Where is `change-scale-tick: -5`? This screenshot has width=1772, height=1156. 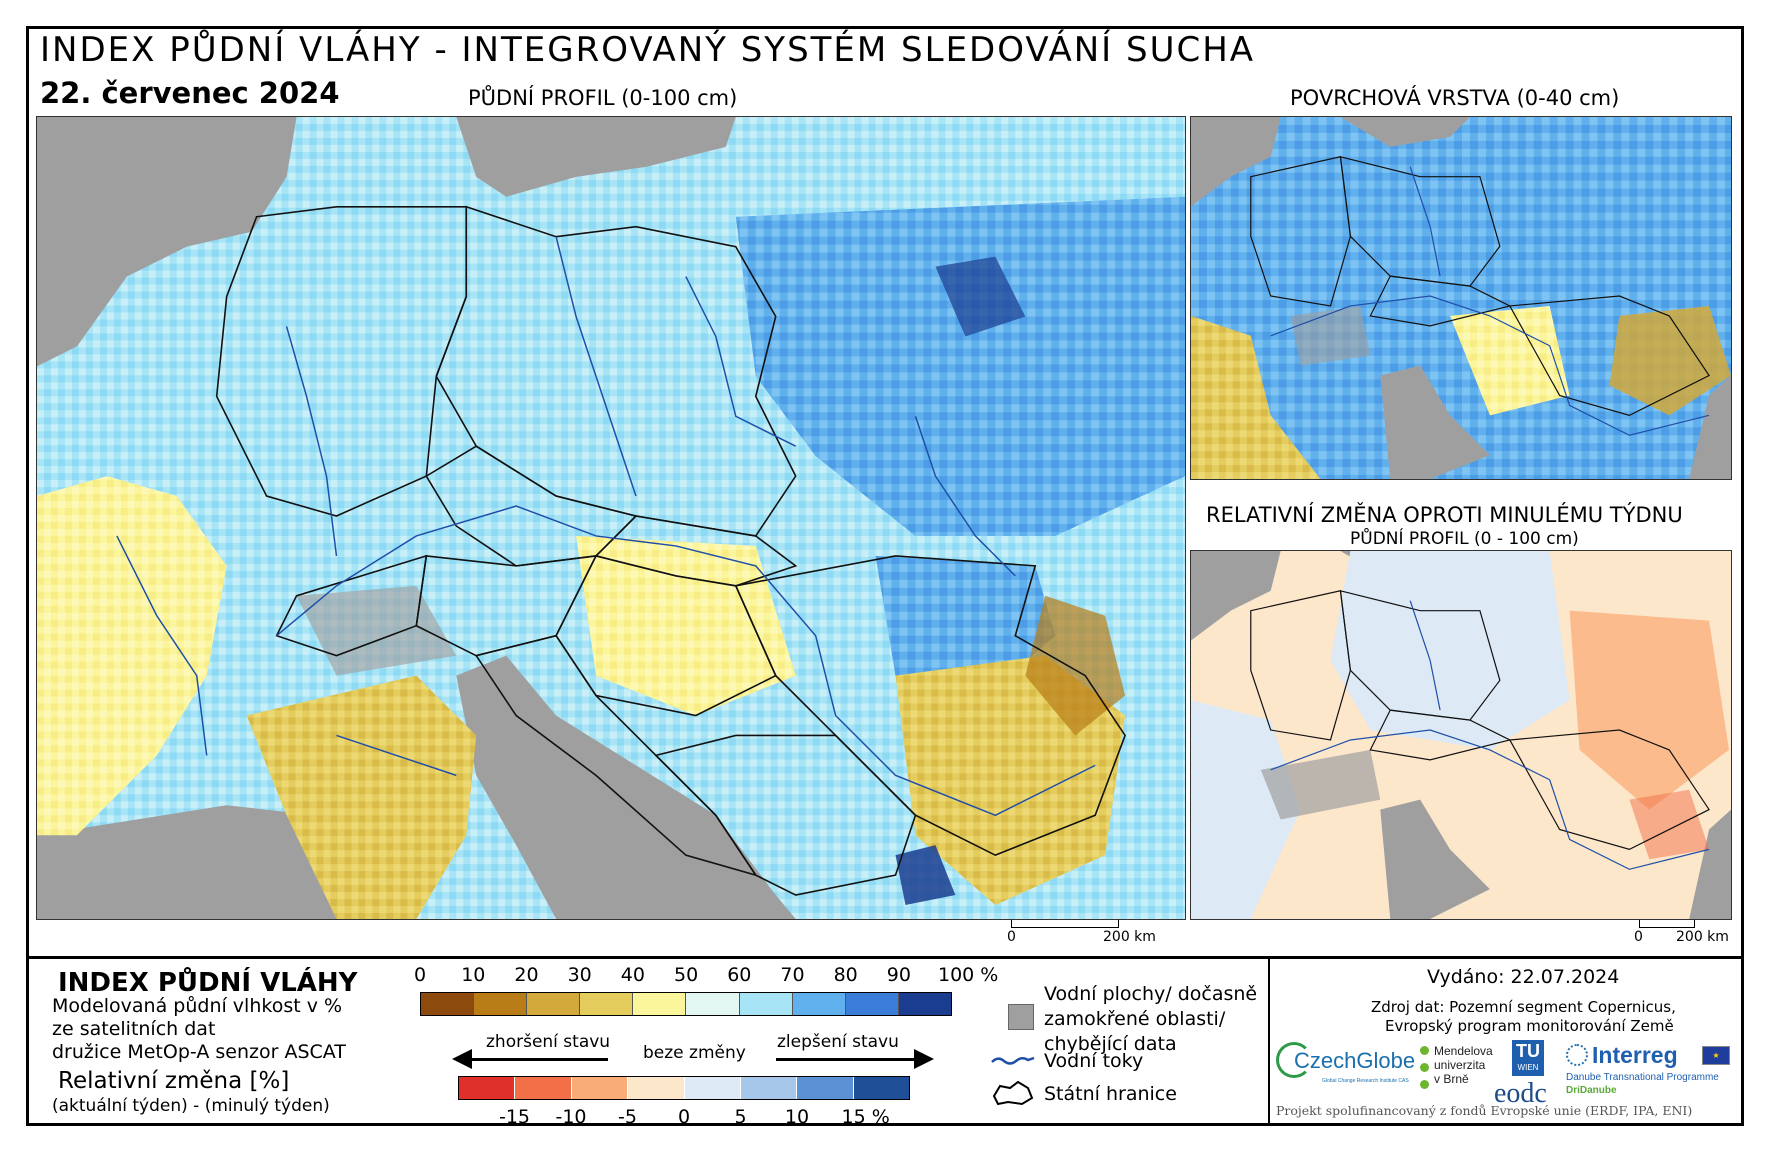
change-scale-tick: -5 is located at coordinates (627, 1117).